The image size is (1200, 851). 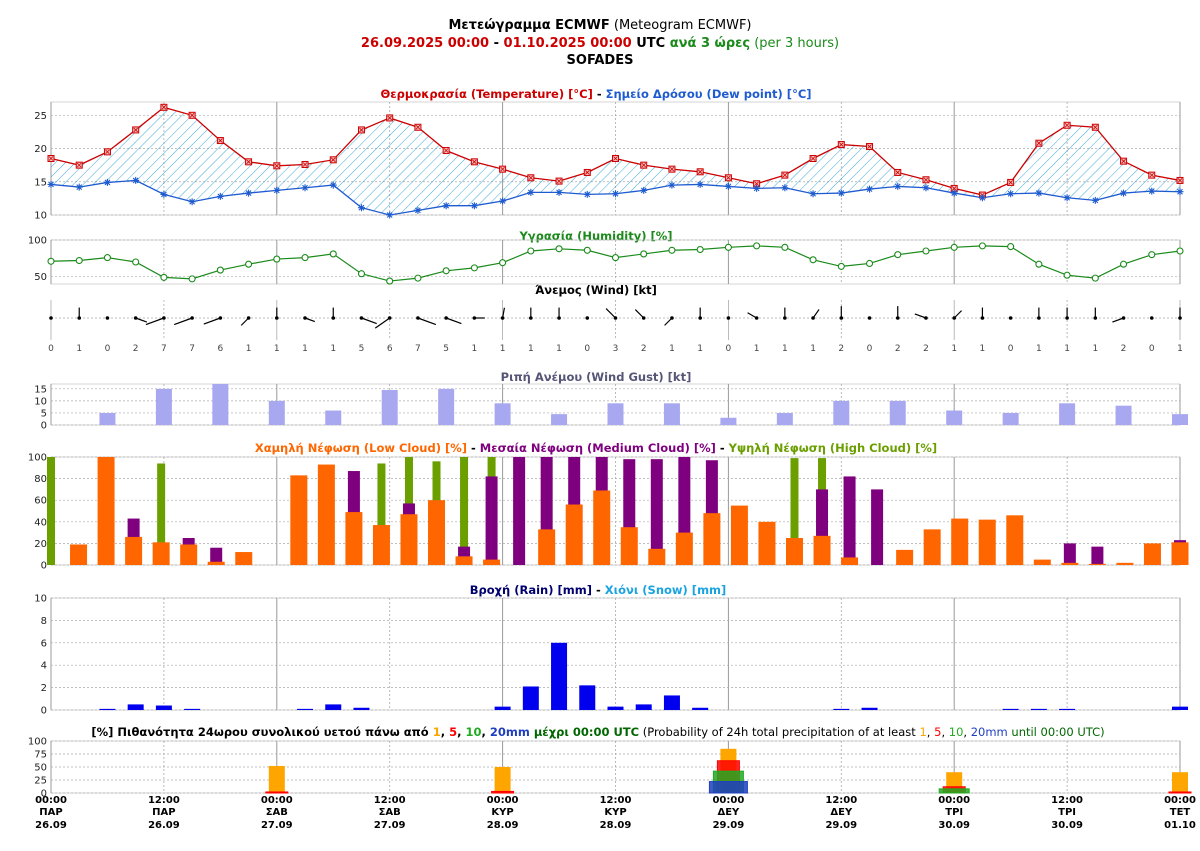 I want to click on cloud-ytick: 20, so click(x=40, y=544).